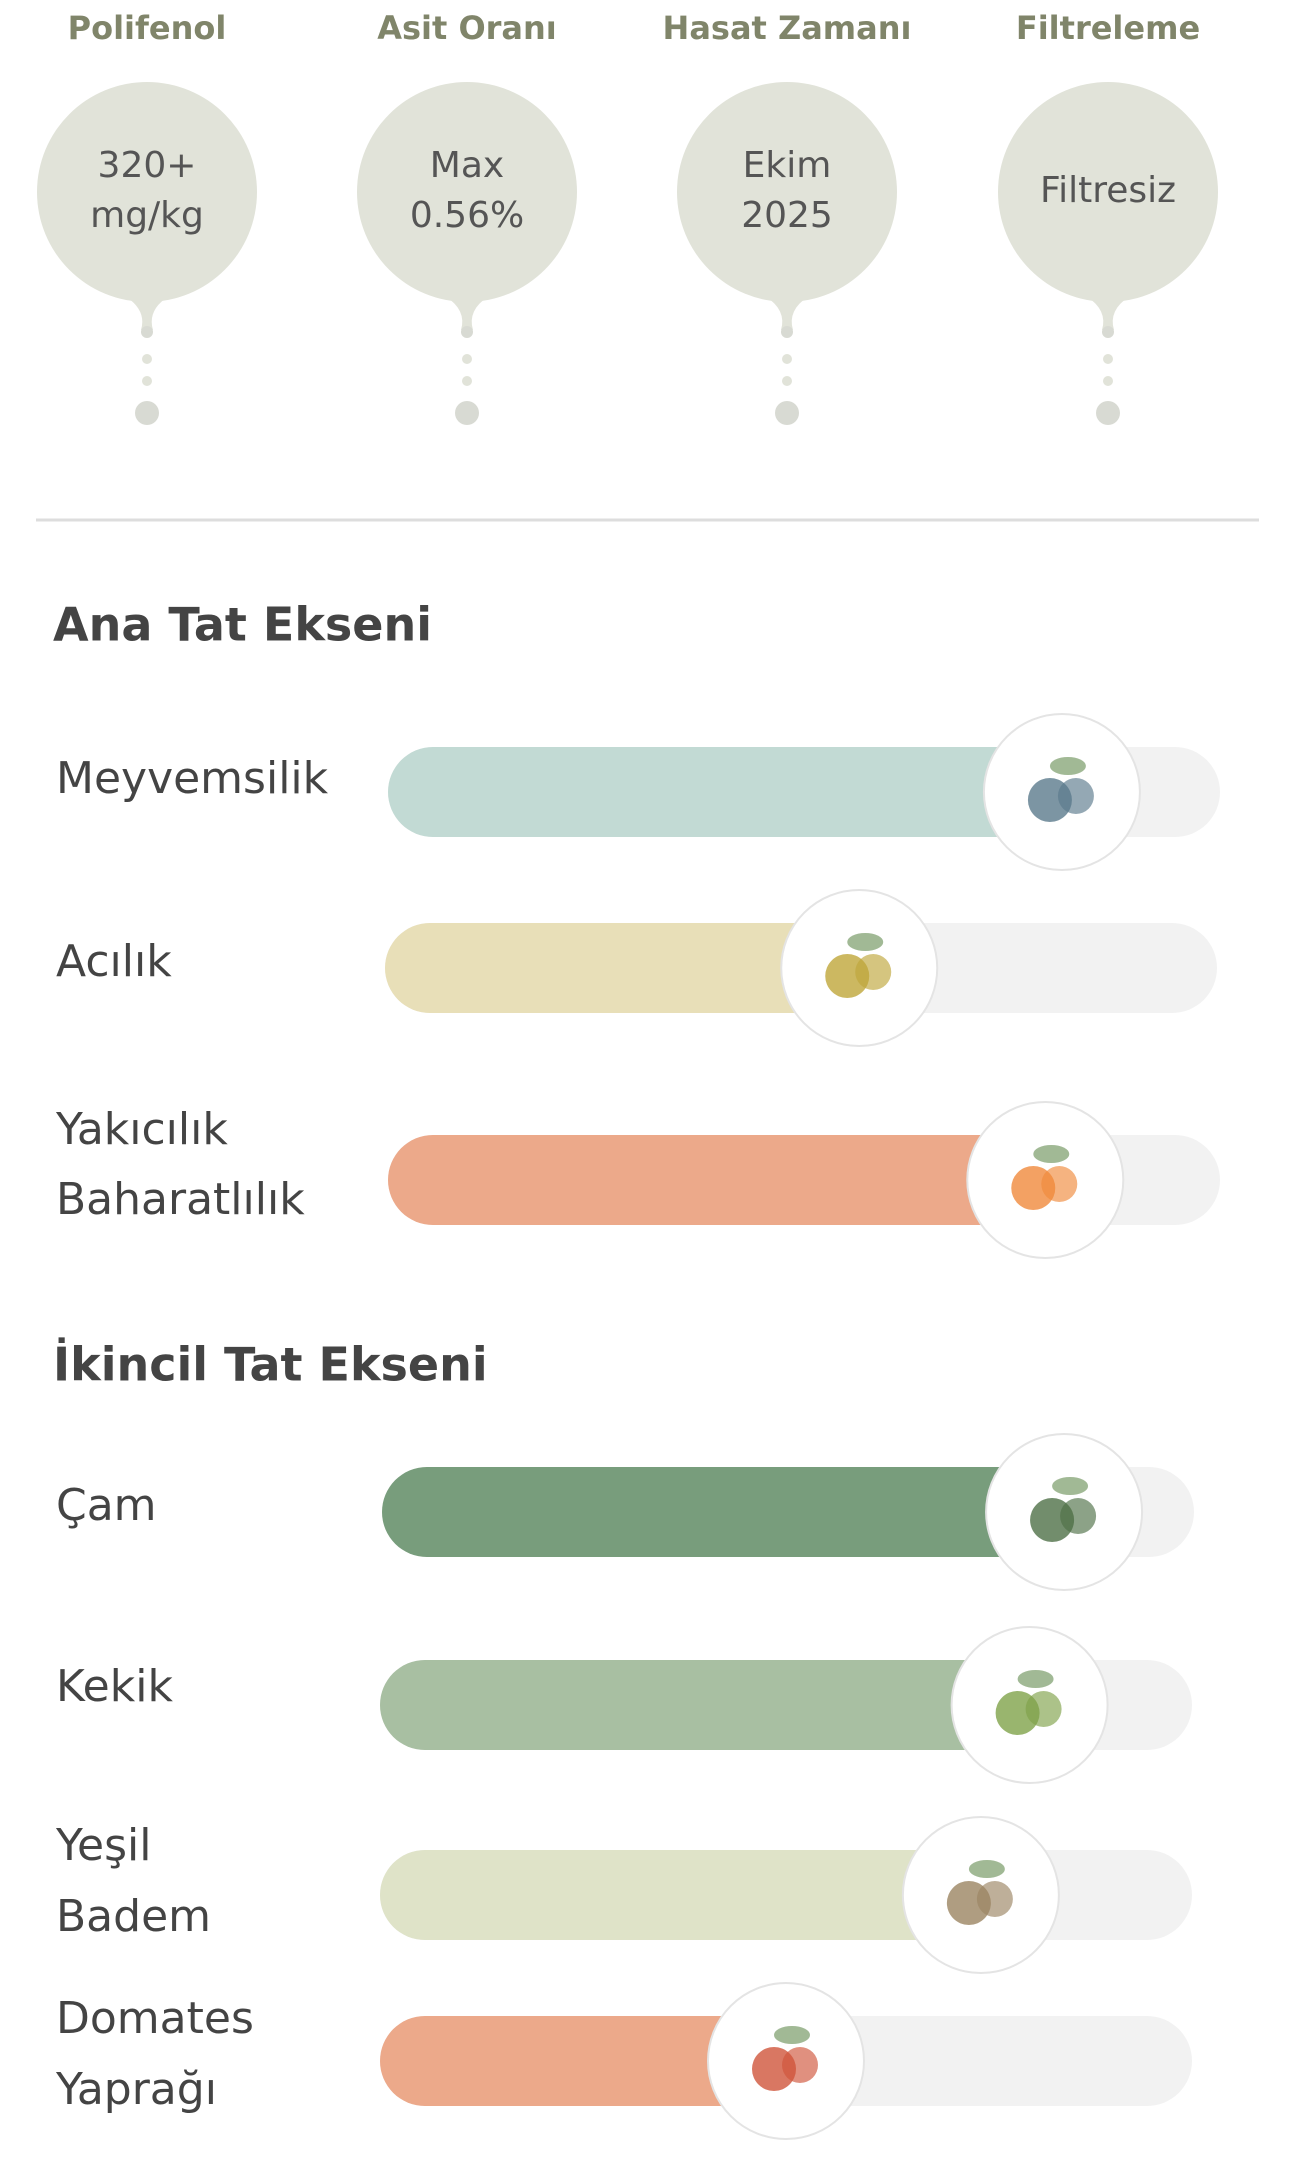 Image resolution: width=1289 pixels, height=2179 pixels. Describe the element at coordinates (787, 165) in the screenshot. I see `spec-value: Ekim` at that location.